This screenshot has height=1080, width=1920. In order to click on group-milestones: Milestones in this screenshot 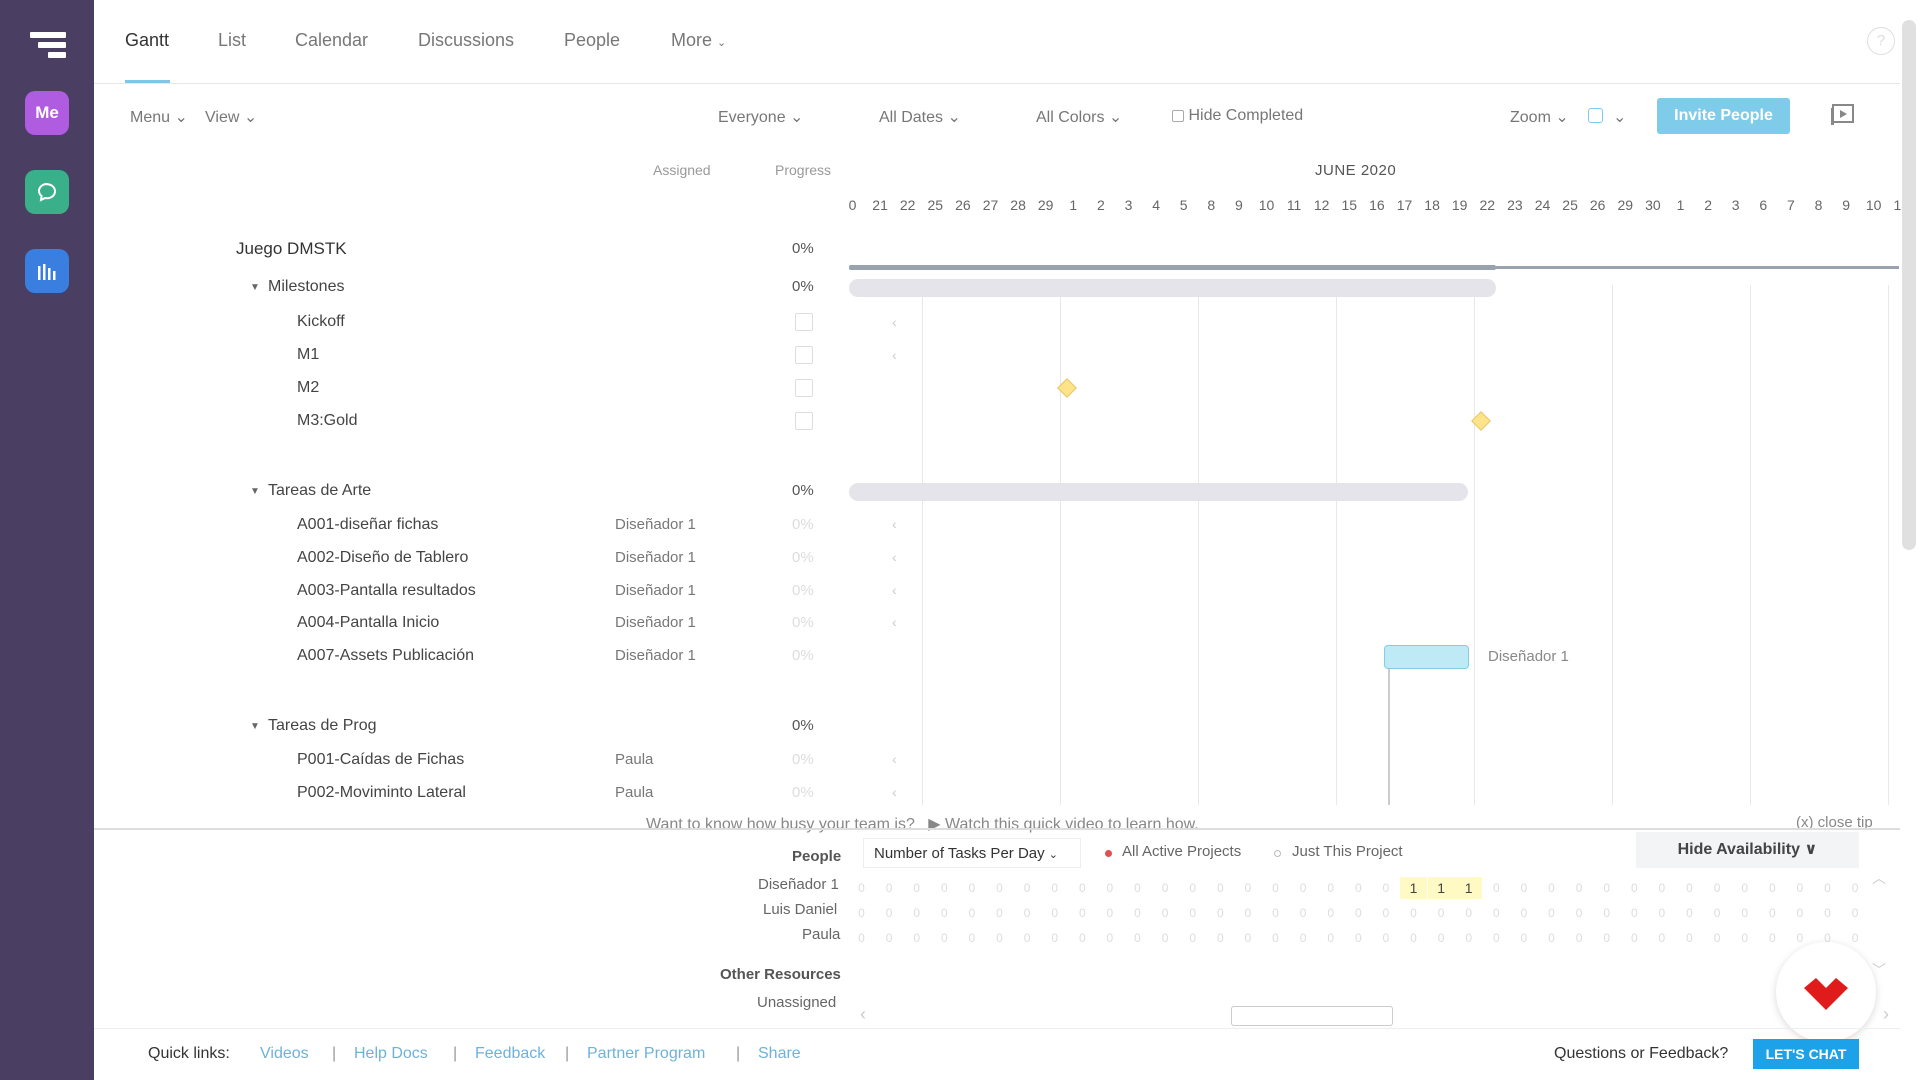, I will do `click(306, 286)`.